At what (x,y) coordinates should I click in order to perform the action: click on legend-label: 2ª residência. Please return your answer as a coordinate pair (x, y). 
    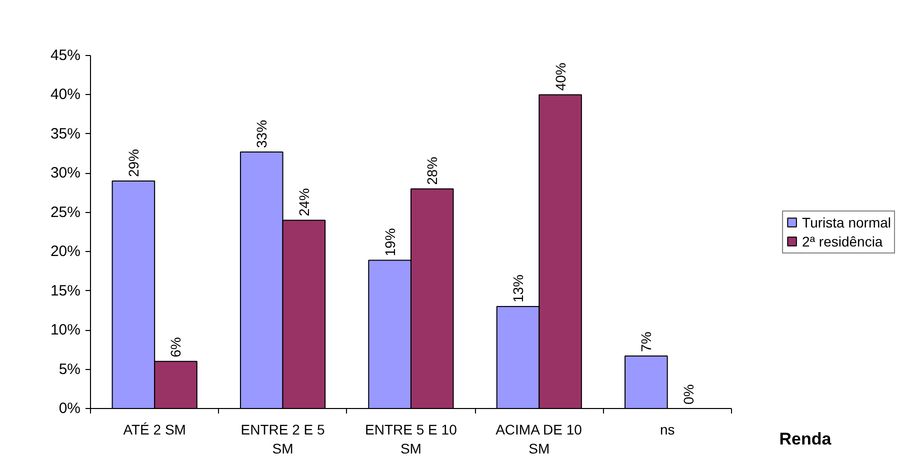
    Looking at the image, I should click on (842, 241).